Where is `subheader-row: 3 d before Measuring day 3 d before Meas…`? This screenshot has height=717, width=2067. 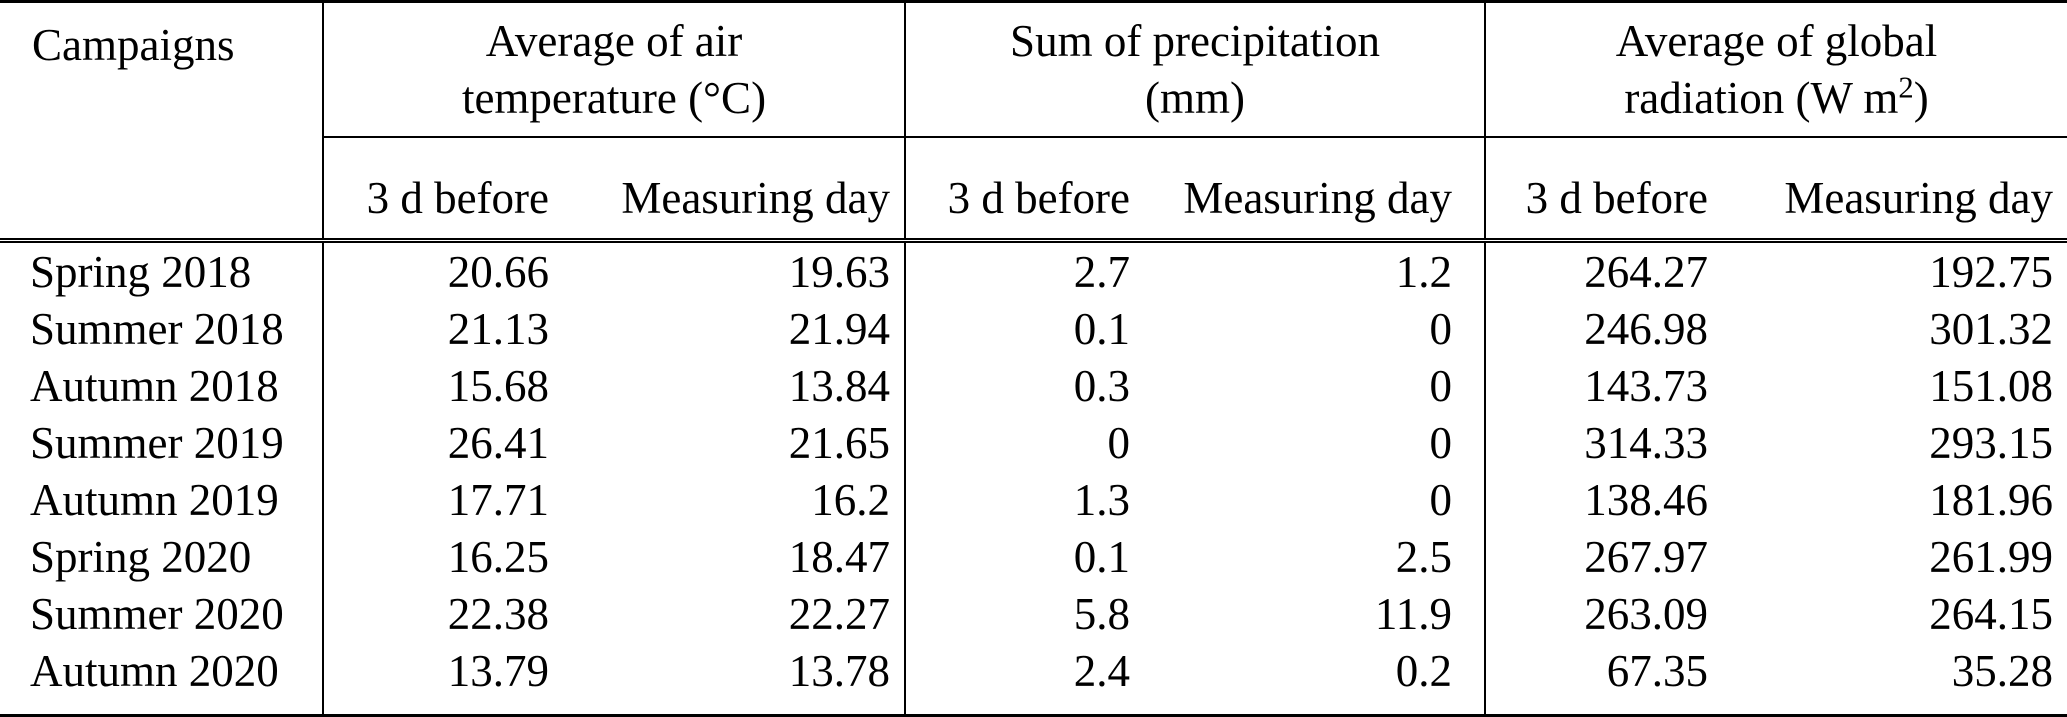
subheader-row: 3 d before Measuring day 3 d before Meas… is located at coordinates (1033, 190).